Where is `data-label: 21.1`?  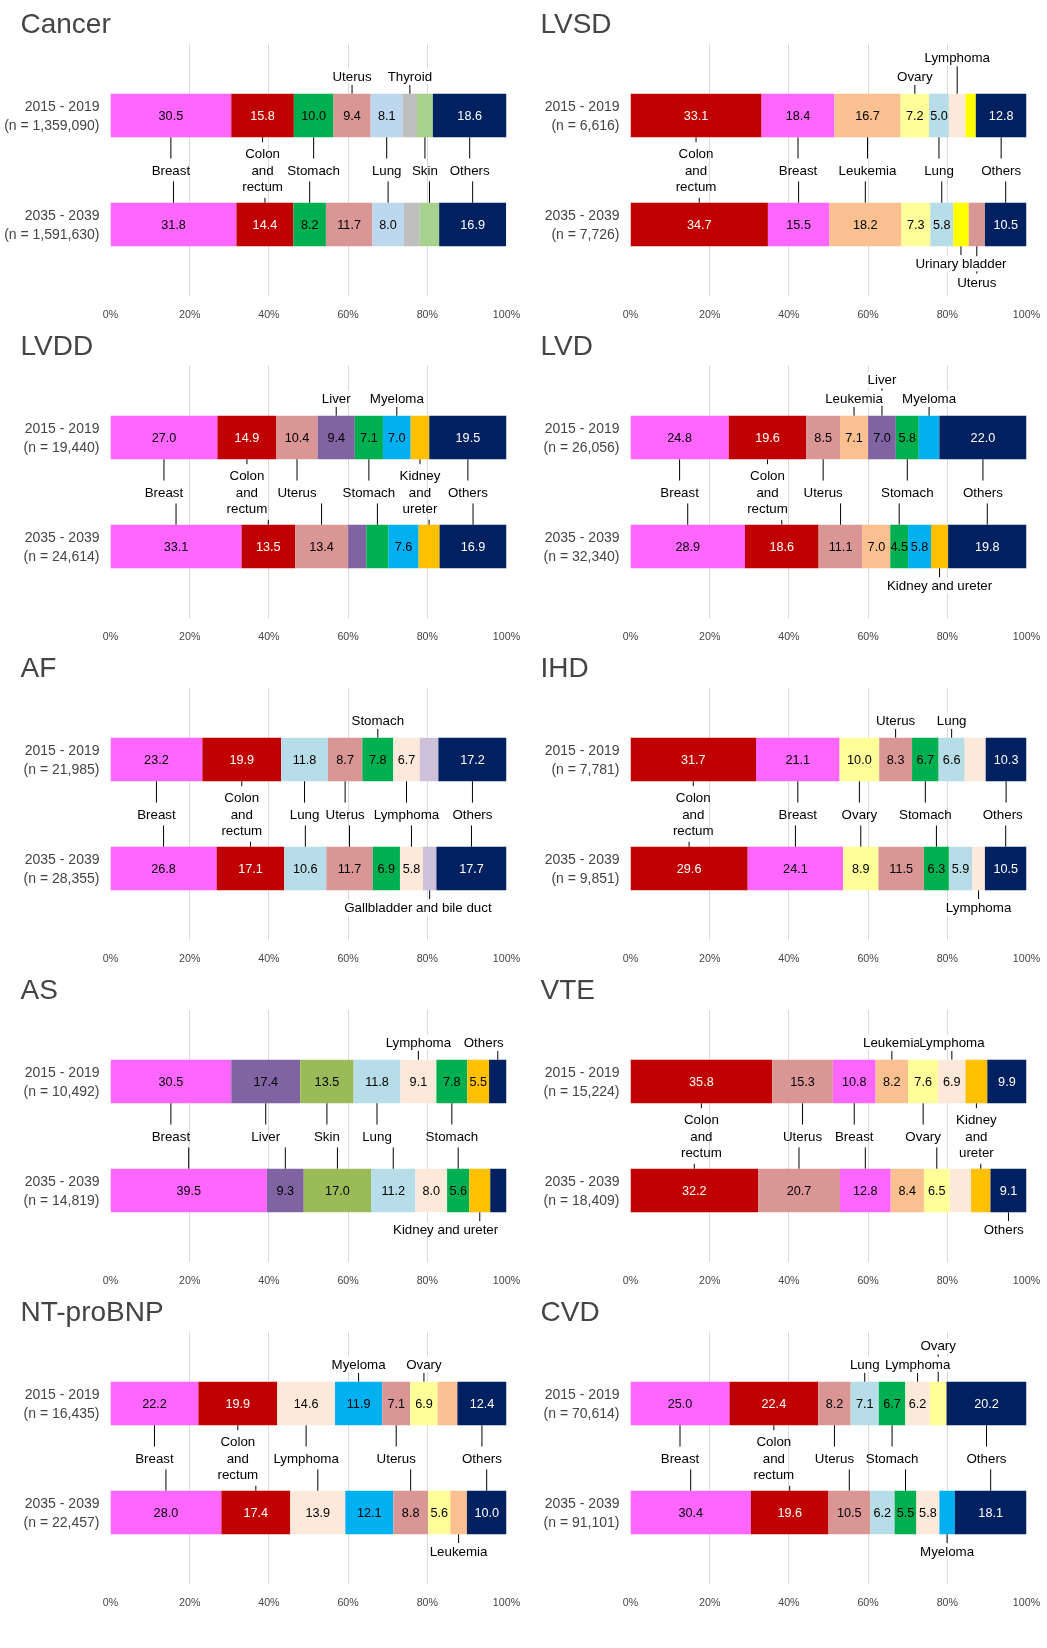 data-label: 21.1 is located at coordinates (798, 759).